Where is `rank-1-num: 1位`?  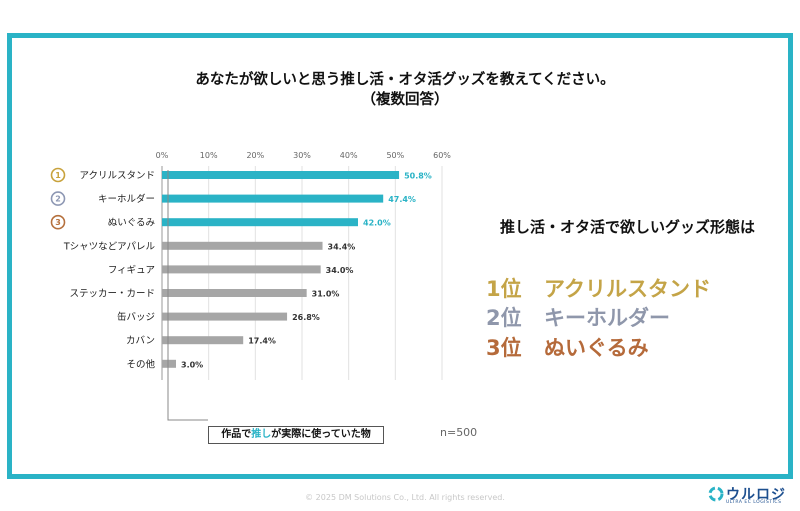 rank-1-num: 1位 is located at coordinates (504, 289).